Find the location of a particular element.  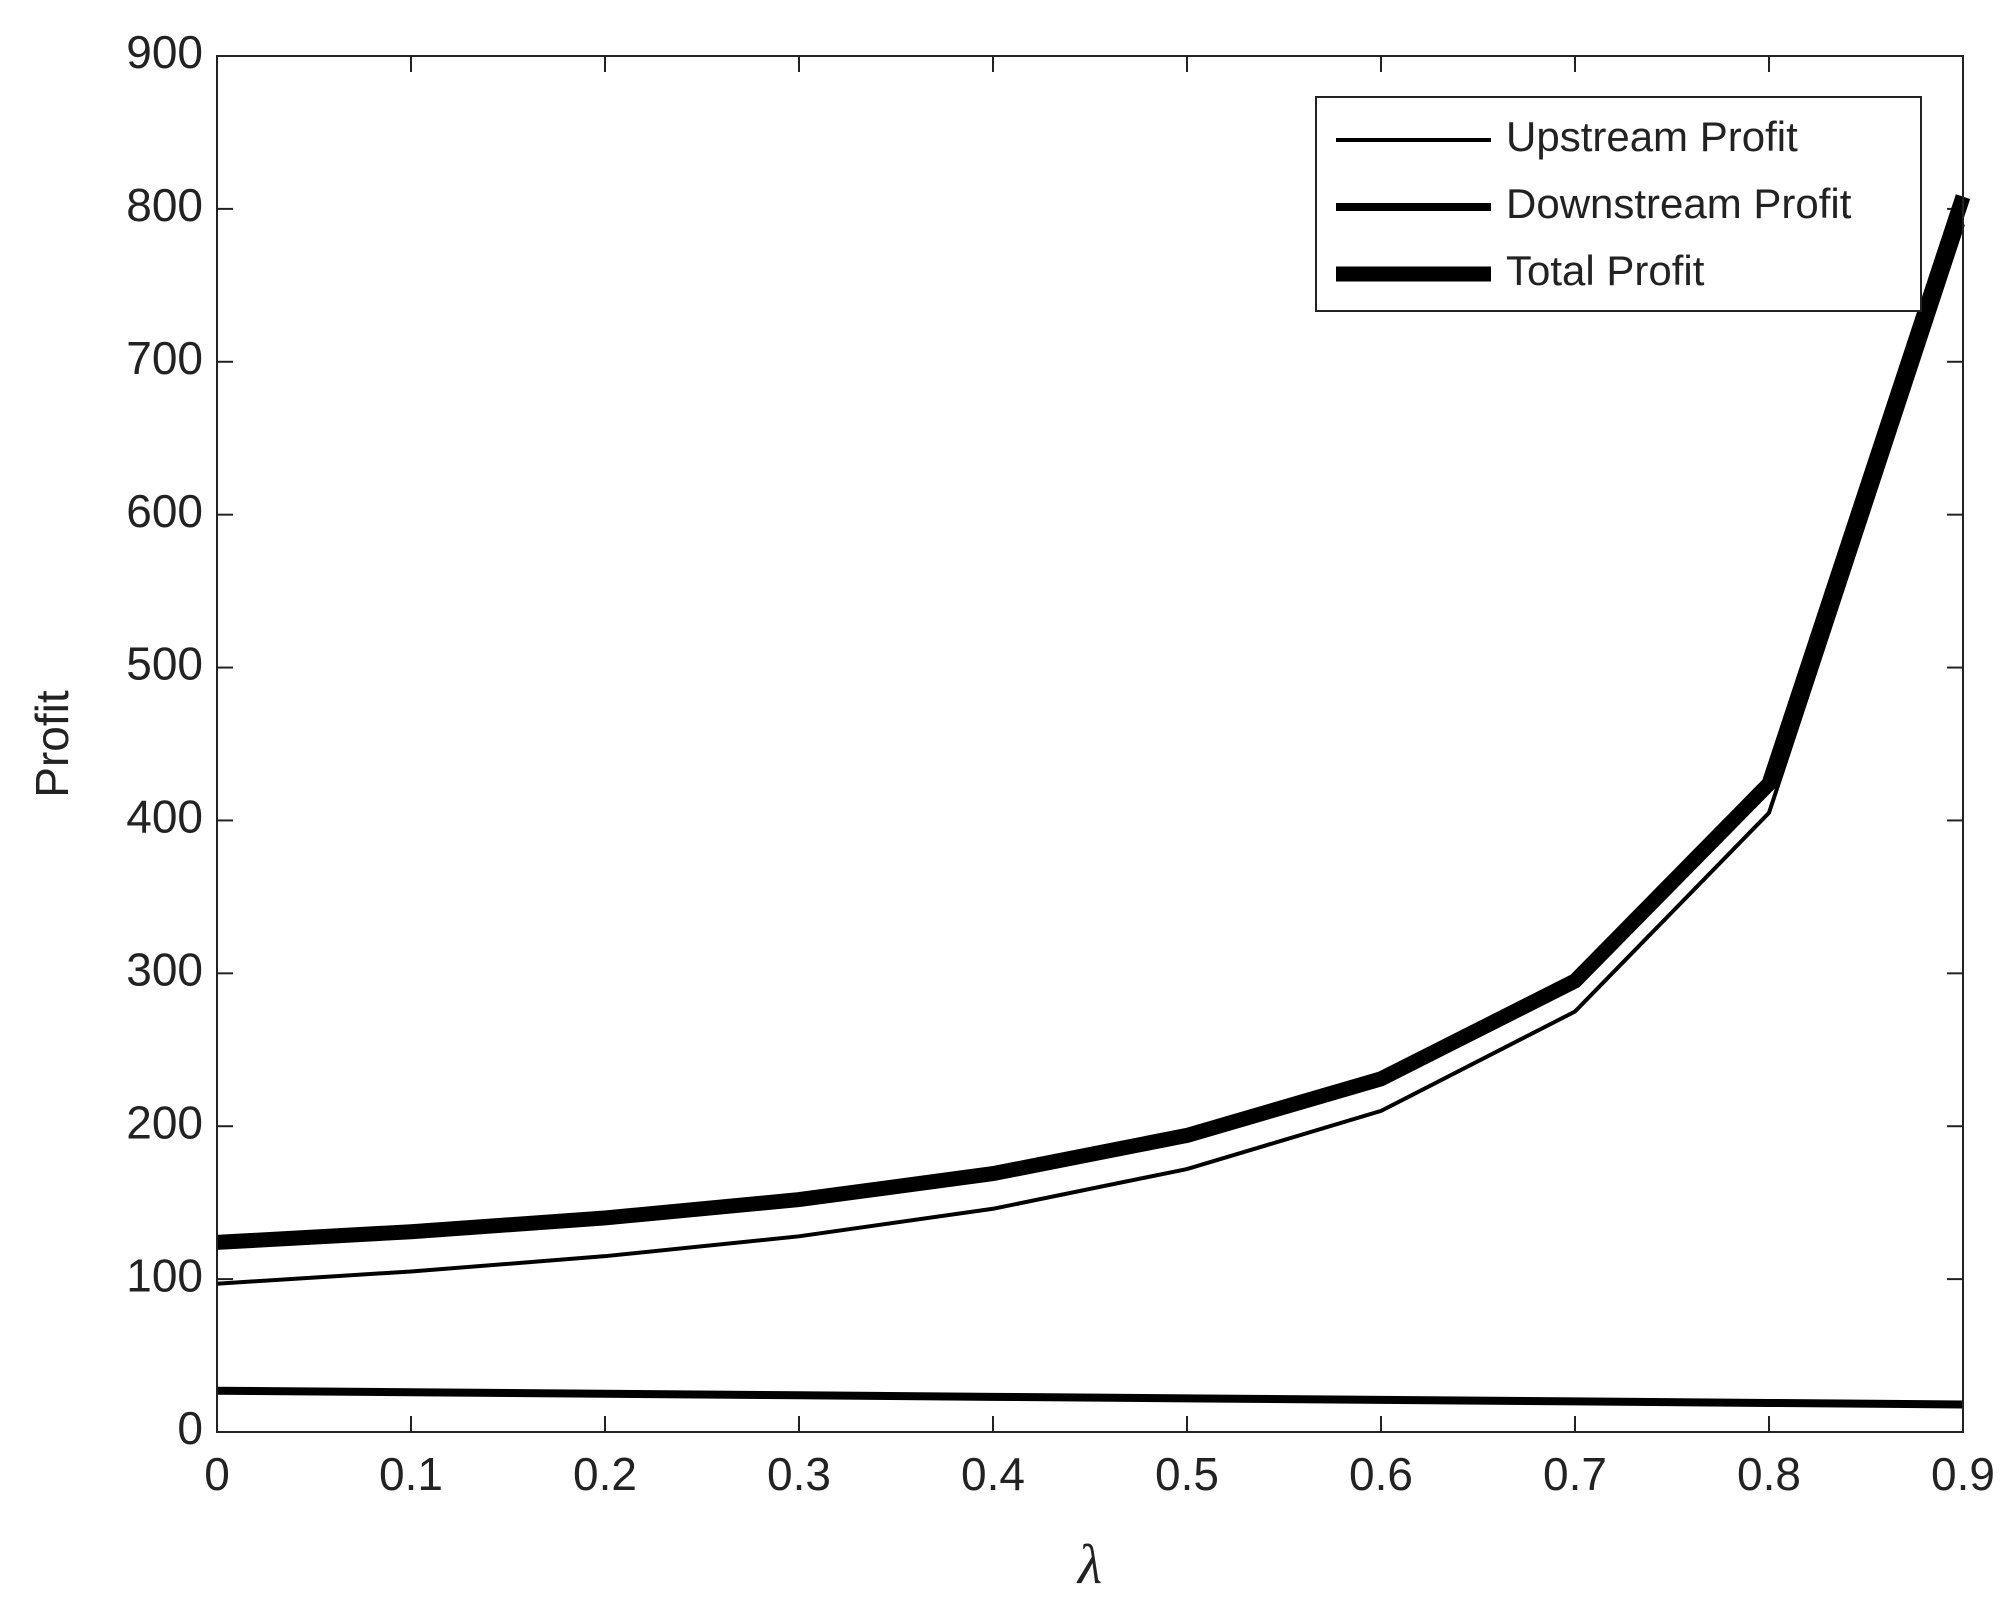

x-tick-label: 0.6 is located at coordinates (1381, 1474).